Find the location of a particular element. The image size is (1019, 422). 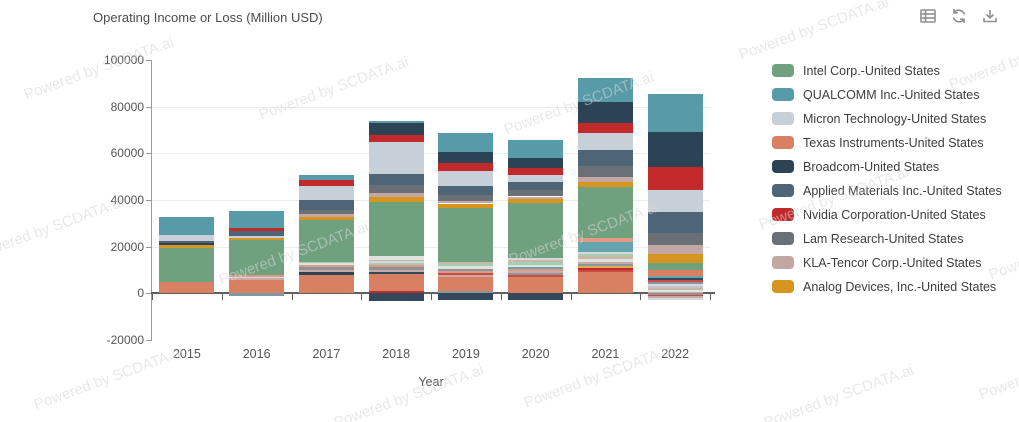

bar-2019 is located at coordinates (466, 200).